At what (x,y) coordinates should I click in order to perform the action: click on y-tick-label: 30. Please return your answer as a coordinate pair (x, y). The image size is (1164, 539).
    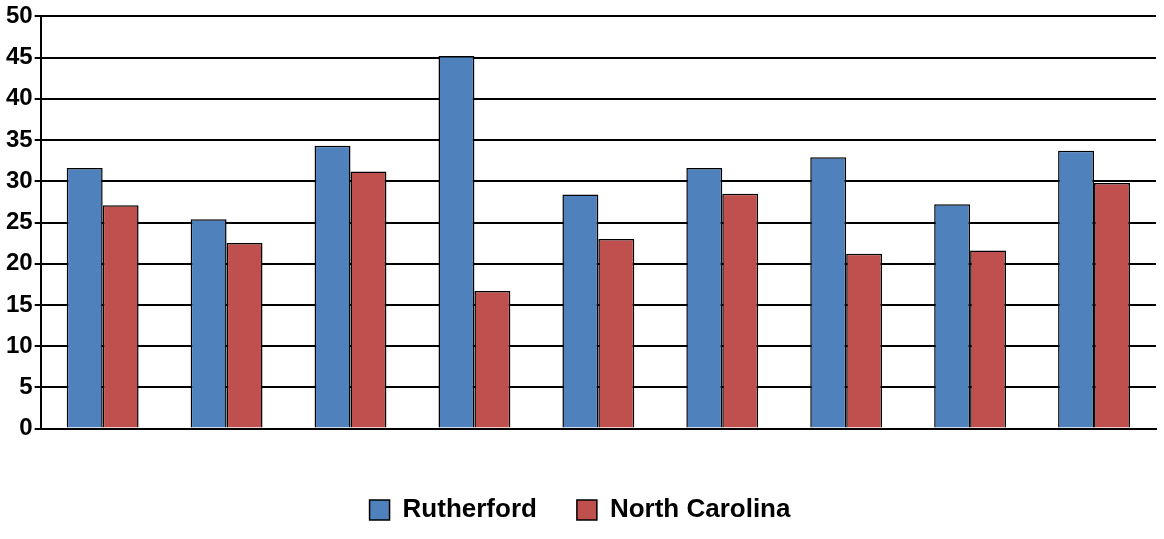
    Looking at the image, I should click on (19, 179).